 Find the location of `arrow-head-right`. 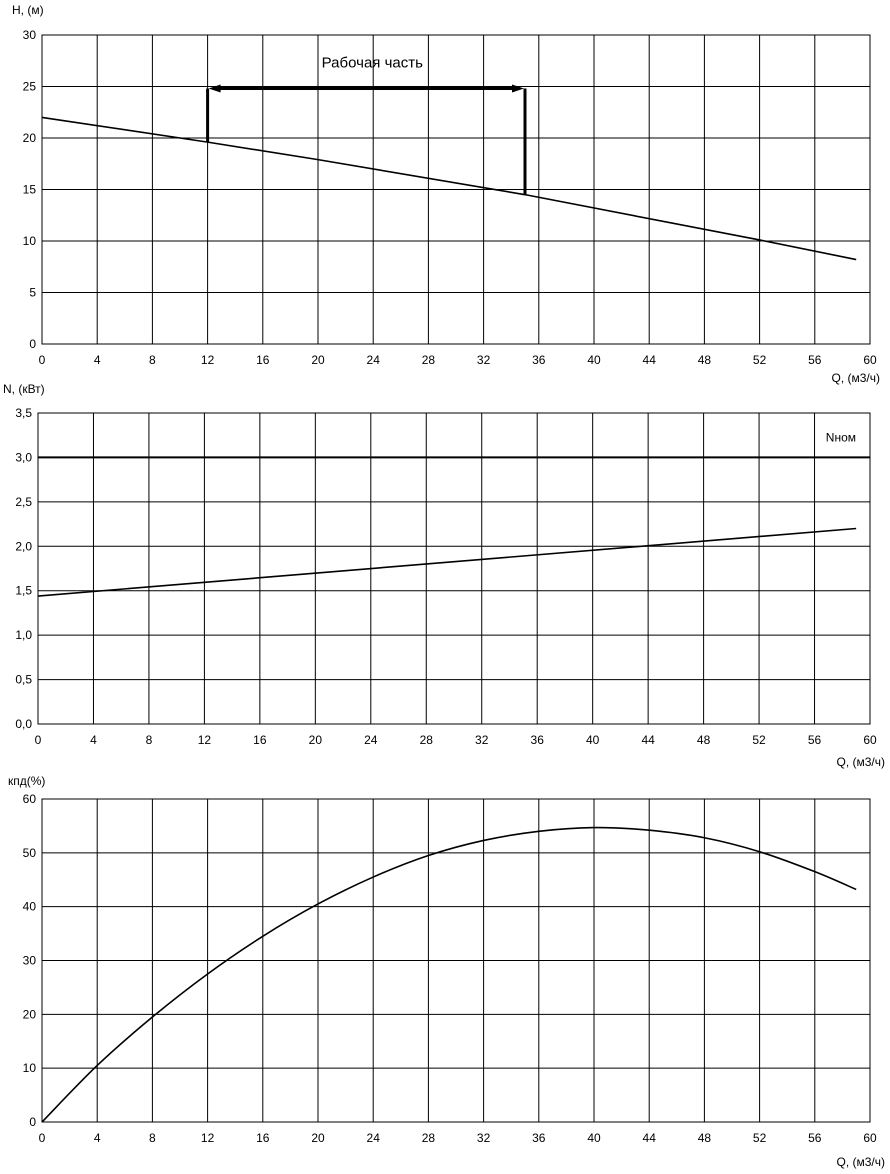

arrow-head-right is located at coordinates (518, 88).